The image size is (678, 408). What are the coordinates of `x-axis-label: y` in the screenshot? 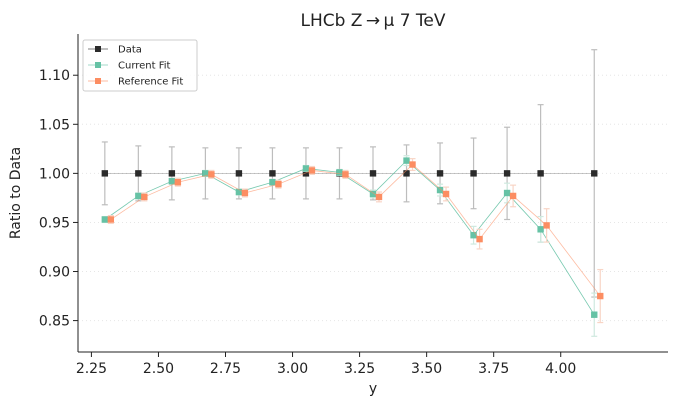 It's located at (373, 389).